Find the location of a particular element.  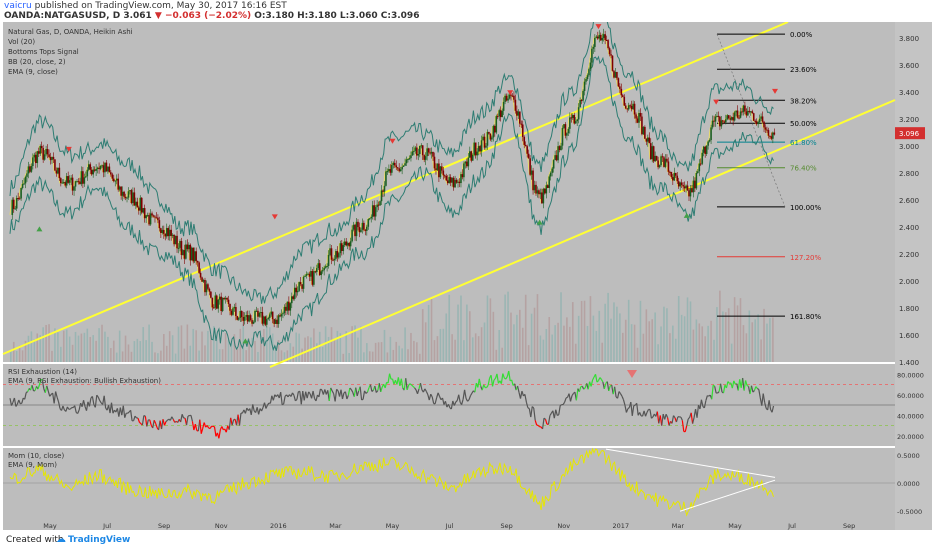

tradingview-logo: ☁ TradingView is located at coordinates (93, 539).